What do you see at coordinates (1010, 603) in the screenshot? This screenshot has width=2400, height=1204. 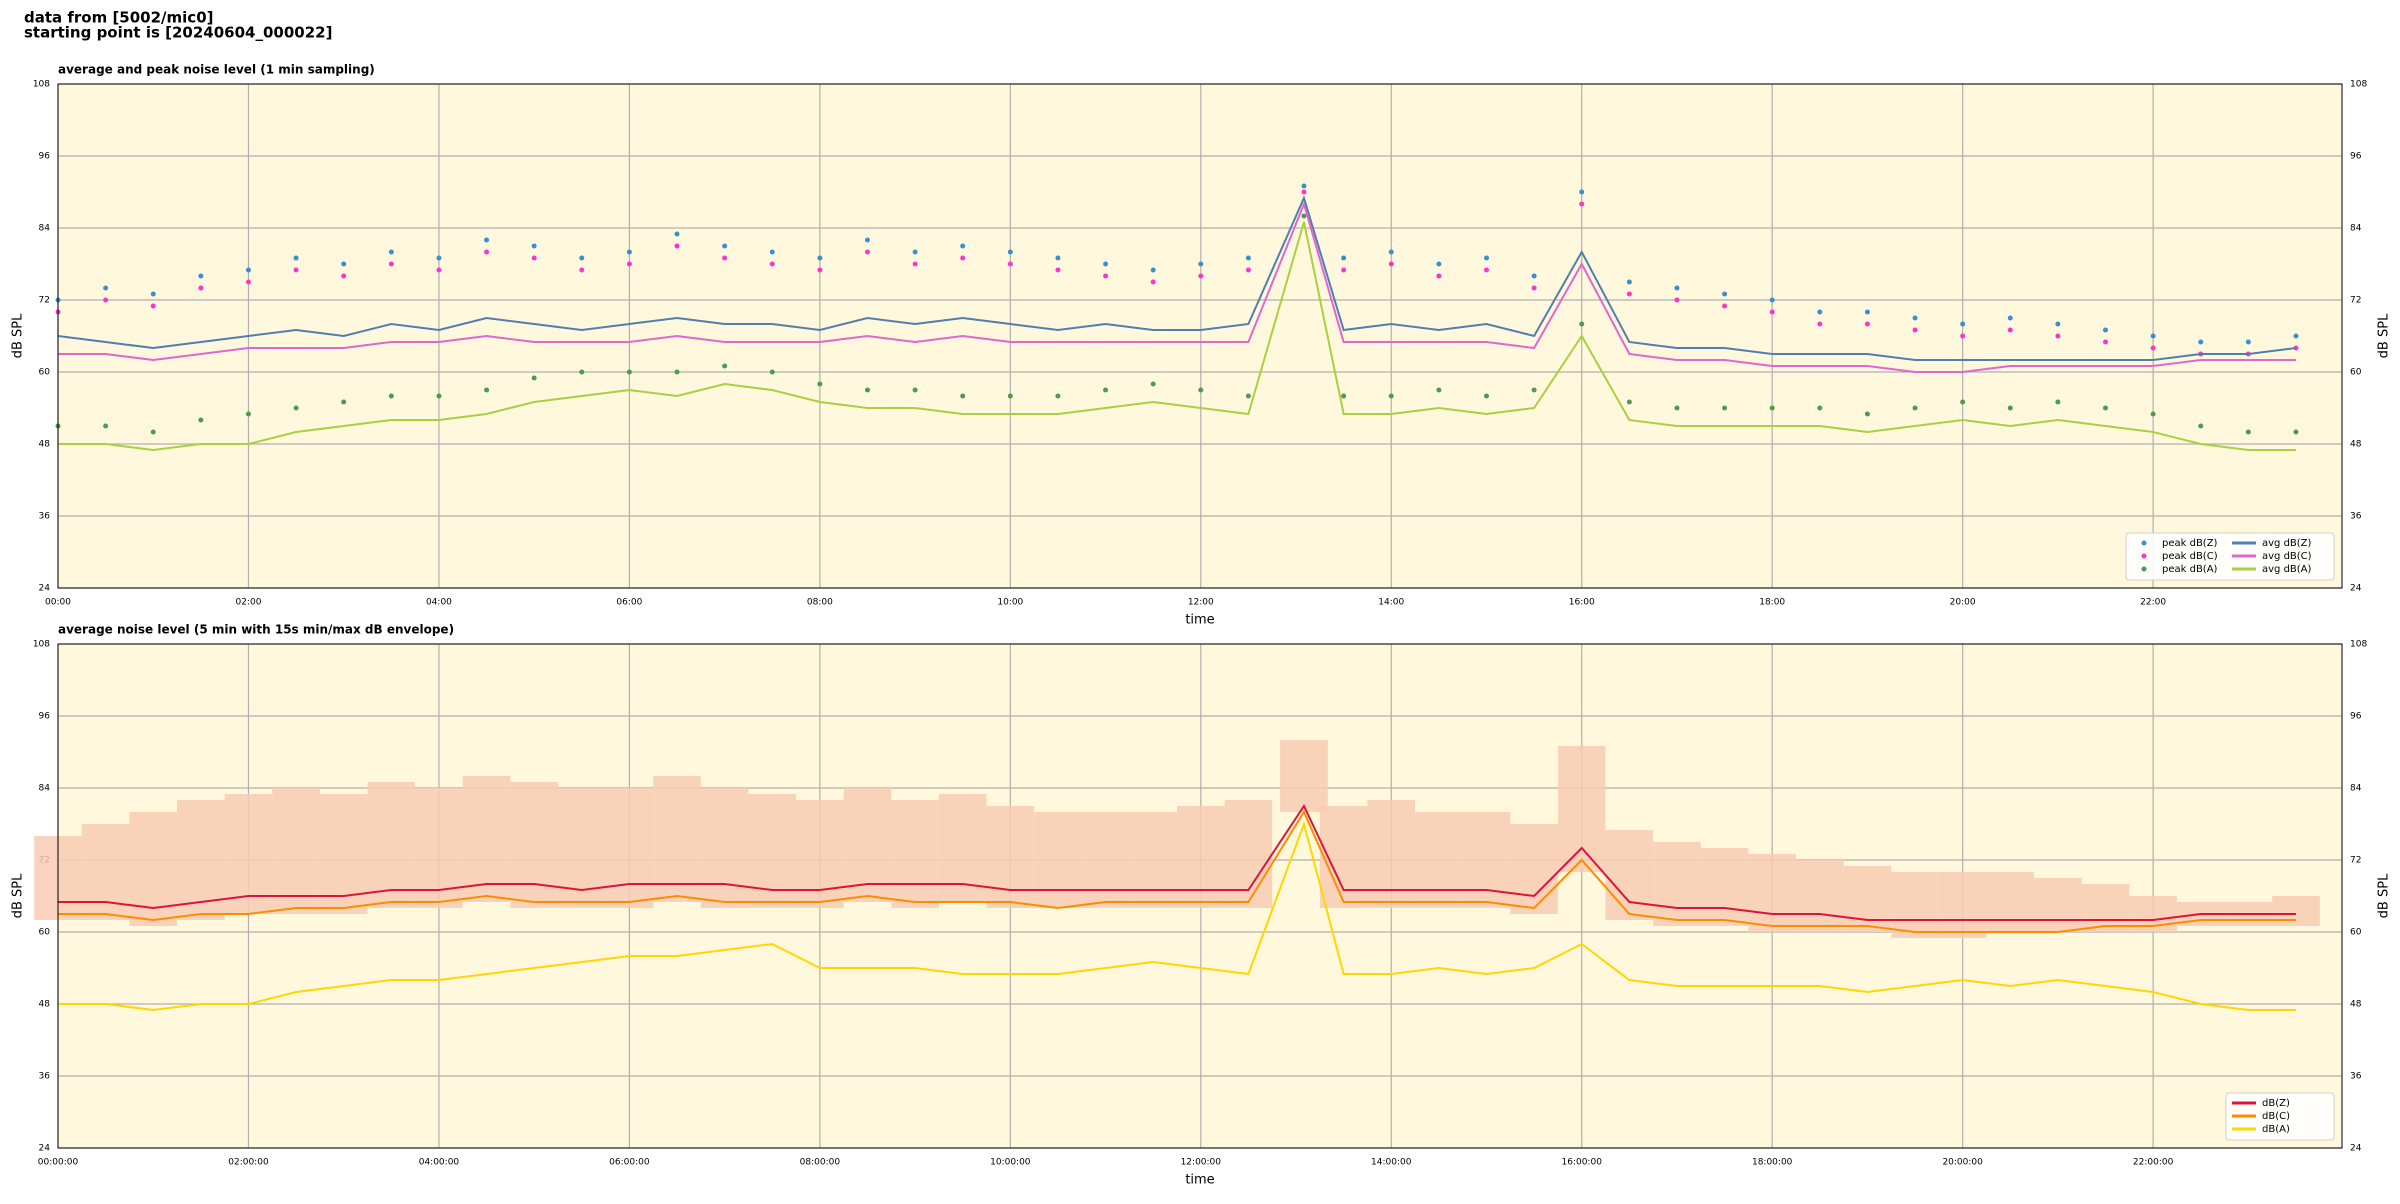 I see `x-tick-label: 10:00` at bounding box center [1010, 603].